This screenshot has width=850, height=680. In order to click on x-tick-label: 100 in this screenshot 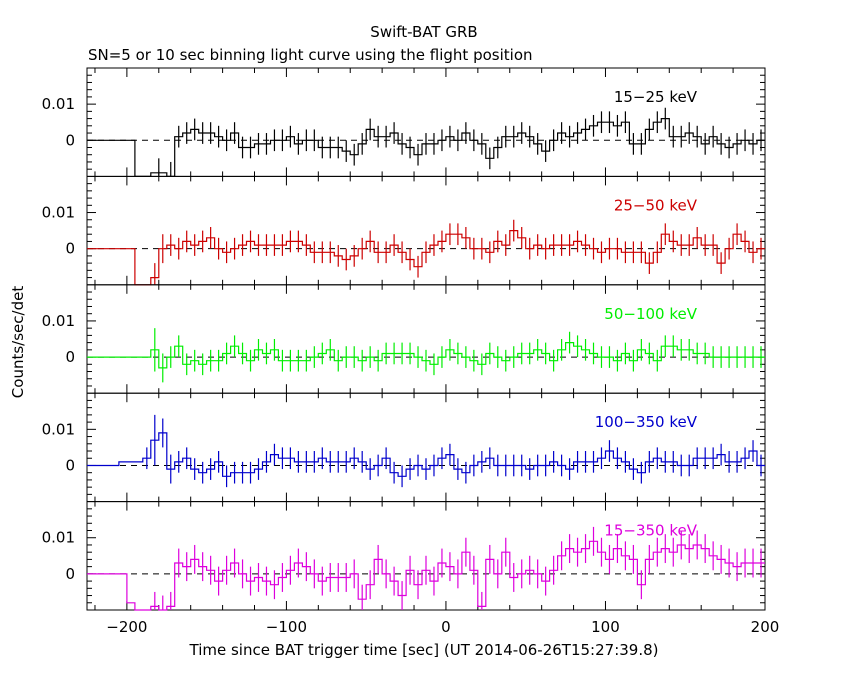, I will do `click(605, 627)`.